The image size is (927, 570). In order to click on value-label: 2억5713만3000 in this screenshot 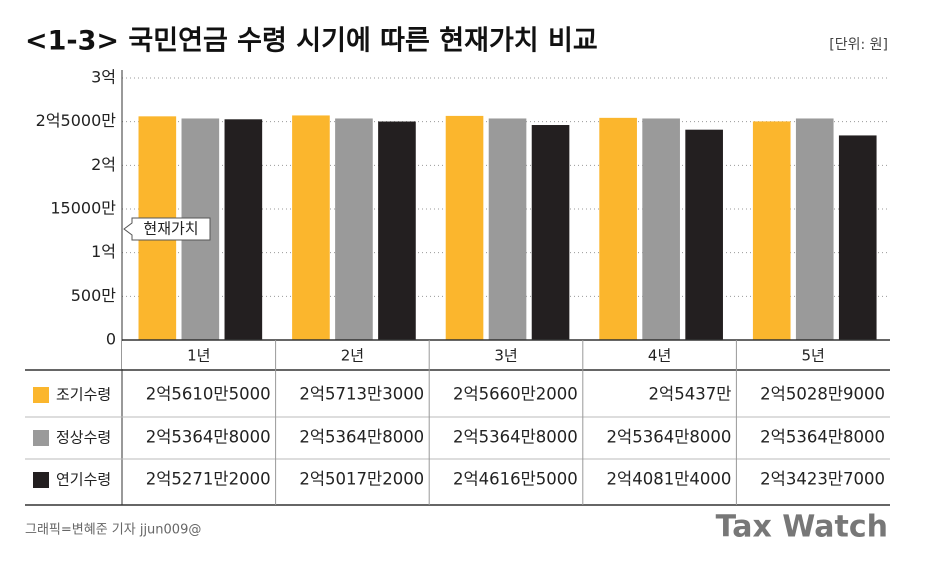, I will do `click(361, 394)`.